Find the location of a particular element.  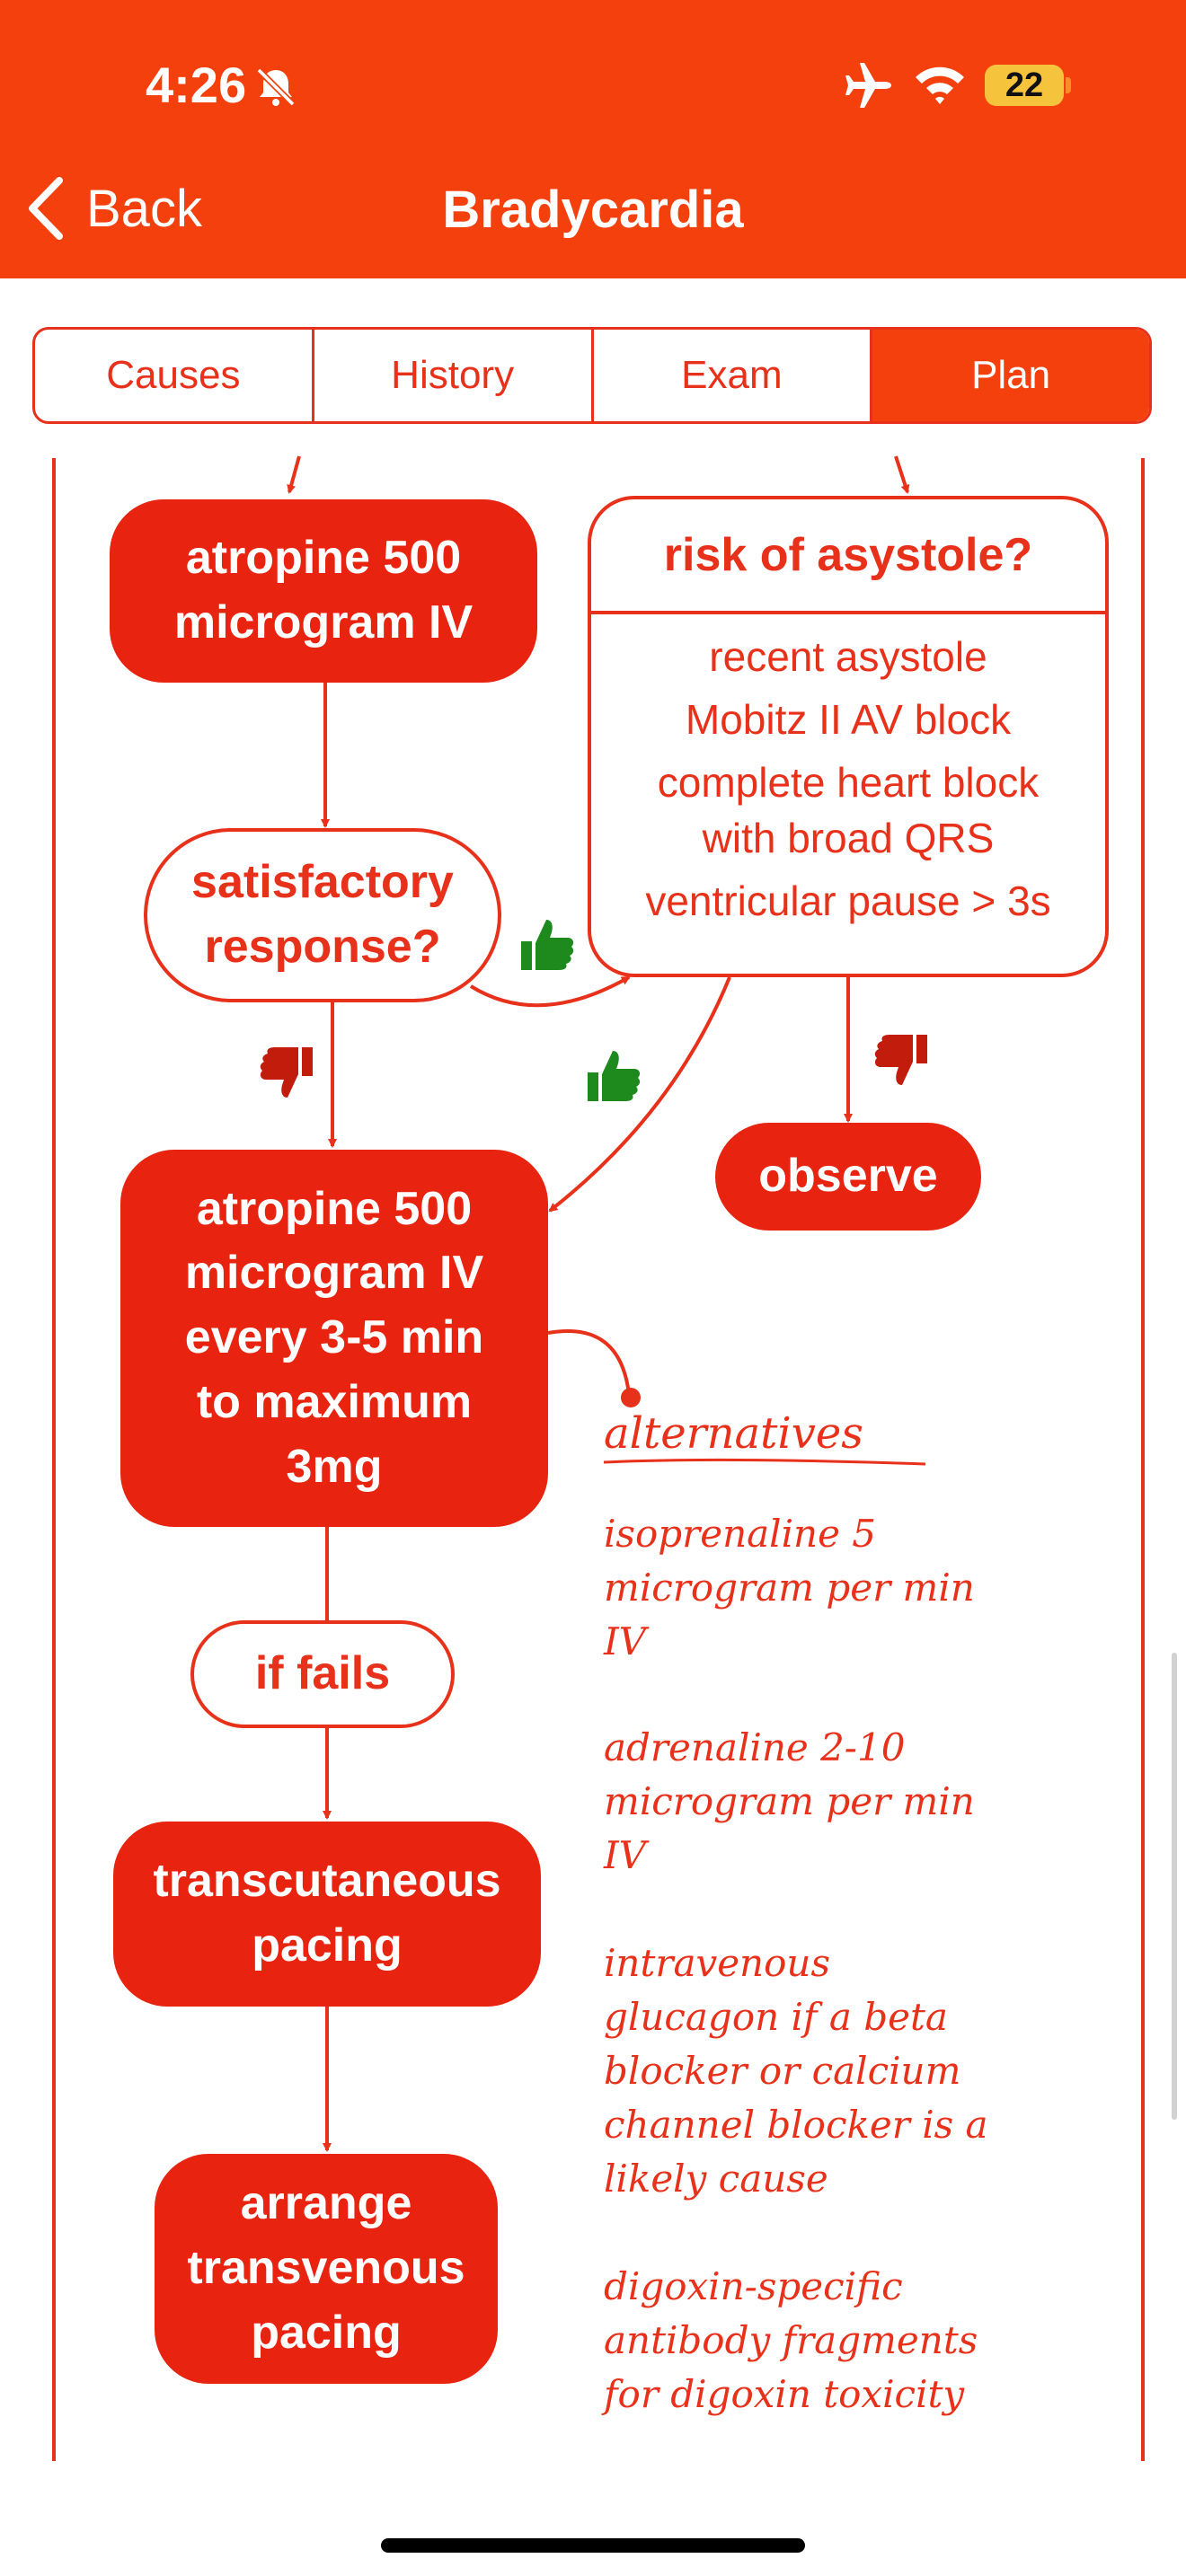

if-fails-box: if fails is located at coordinates (322, 1674).